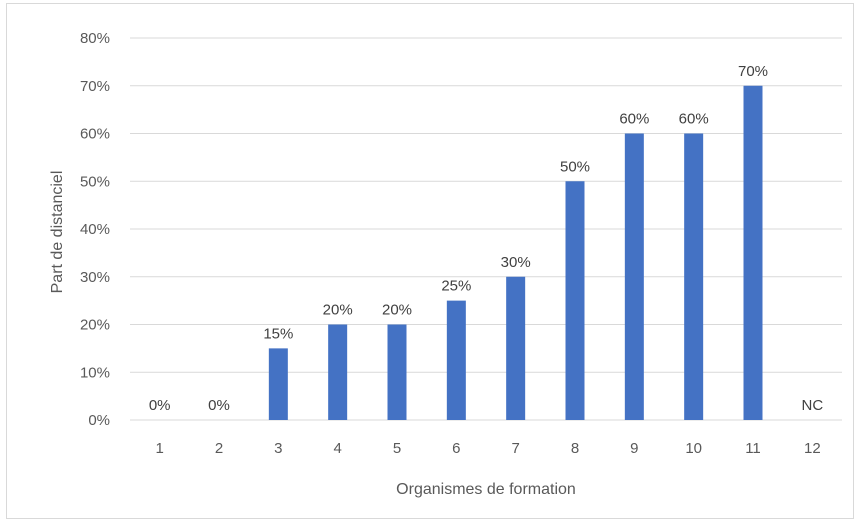 The image size is (855, 521). What do you see at coordinates (456, 448) in the screenshot?
I see `x-tick-label: 6` at bounding box center [456, 448].